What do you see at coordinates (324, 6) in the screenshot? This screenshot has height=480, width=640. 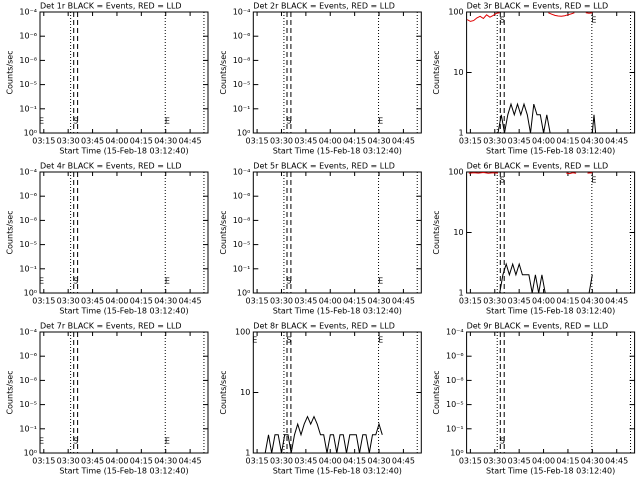 I see `panel-title: Det 2r BLACK = Events, RED = LLD` at bounding box center [324, 6].